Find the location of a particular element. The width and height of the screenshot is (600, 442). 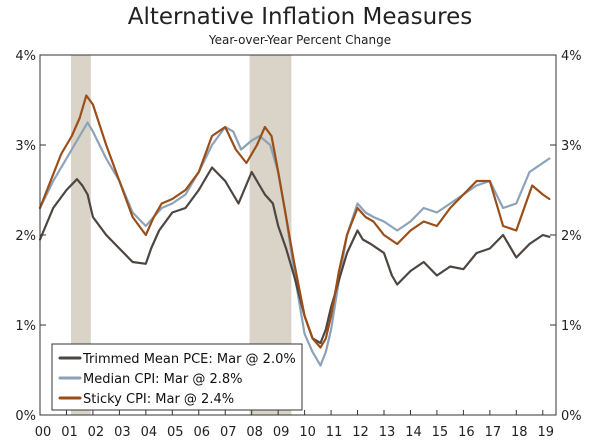

x-tick-label-5: 05 is located at coordinates (175, 432).